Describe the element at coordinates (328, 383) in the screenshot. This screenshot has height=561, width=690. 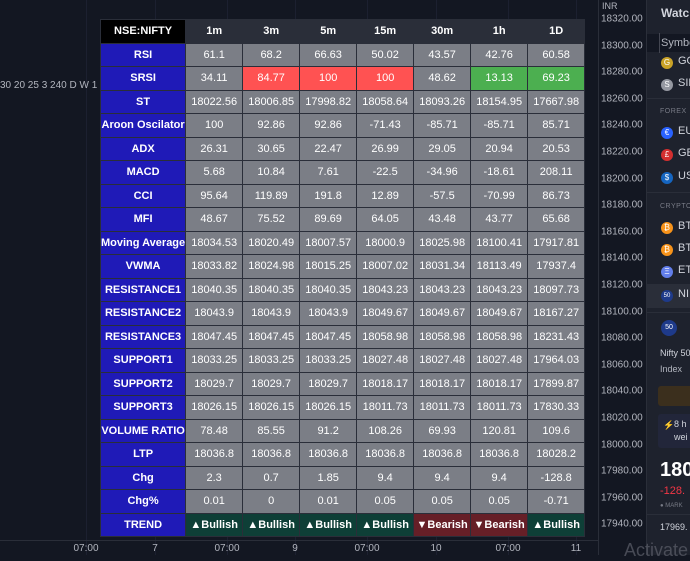
I see `indicator-value-cell: 18029.7` at that location.